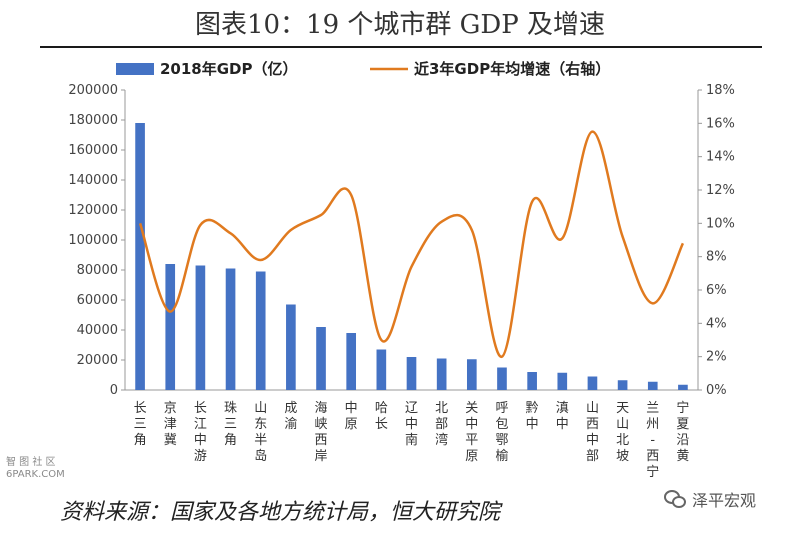  What do you see at coordinates (93, 150) in the screenshot?
I see `left-tick-label: 160000` at bounding box center [93, 150].